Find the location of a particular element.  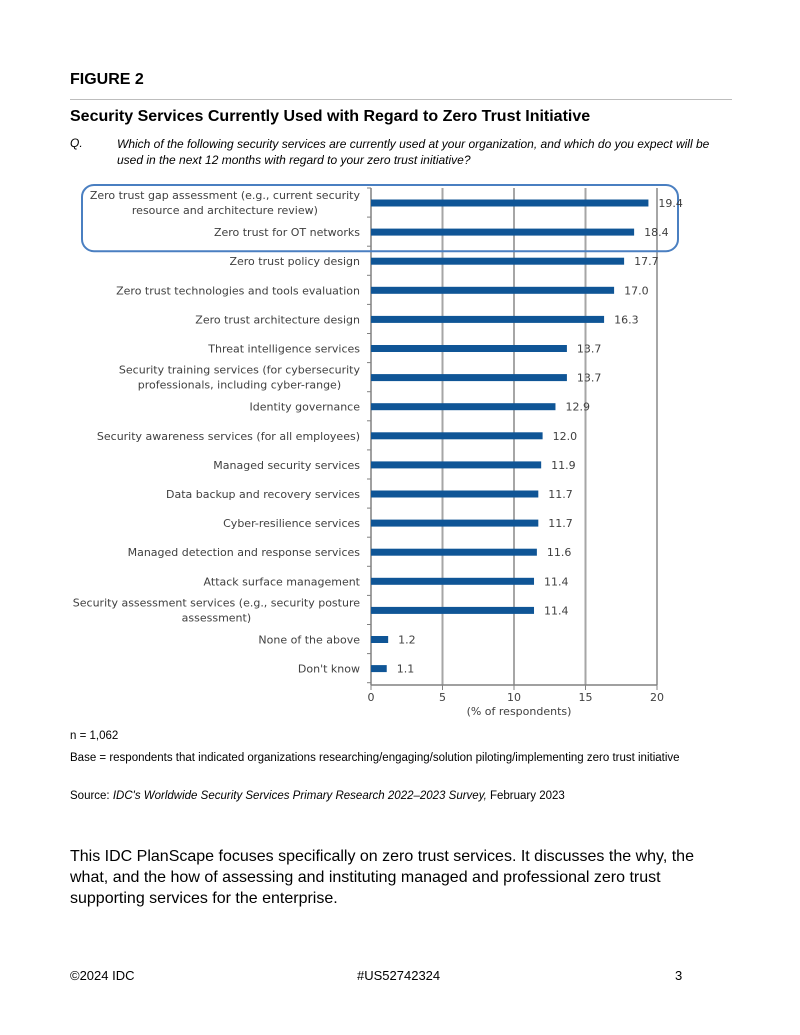

divider is located at coordinates (401, 99).